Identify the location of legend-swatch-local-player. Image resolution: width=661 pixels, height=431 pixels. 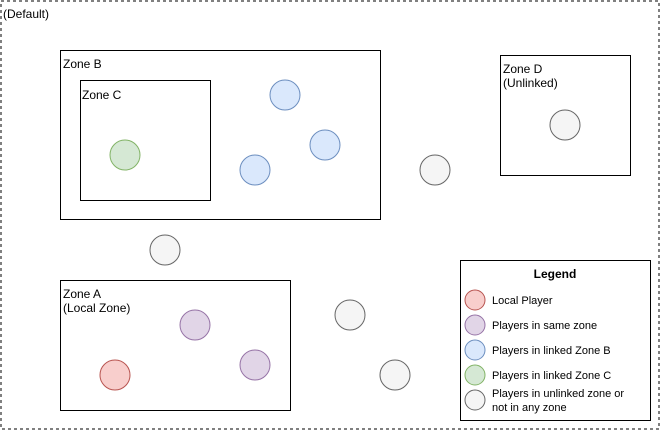
(475, 300).